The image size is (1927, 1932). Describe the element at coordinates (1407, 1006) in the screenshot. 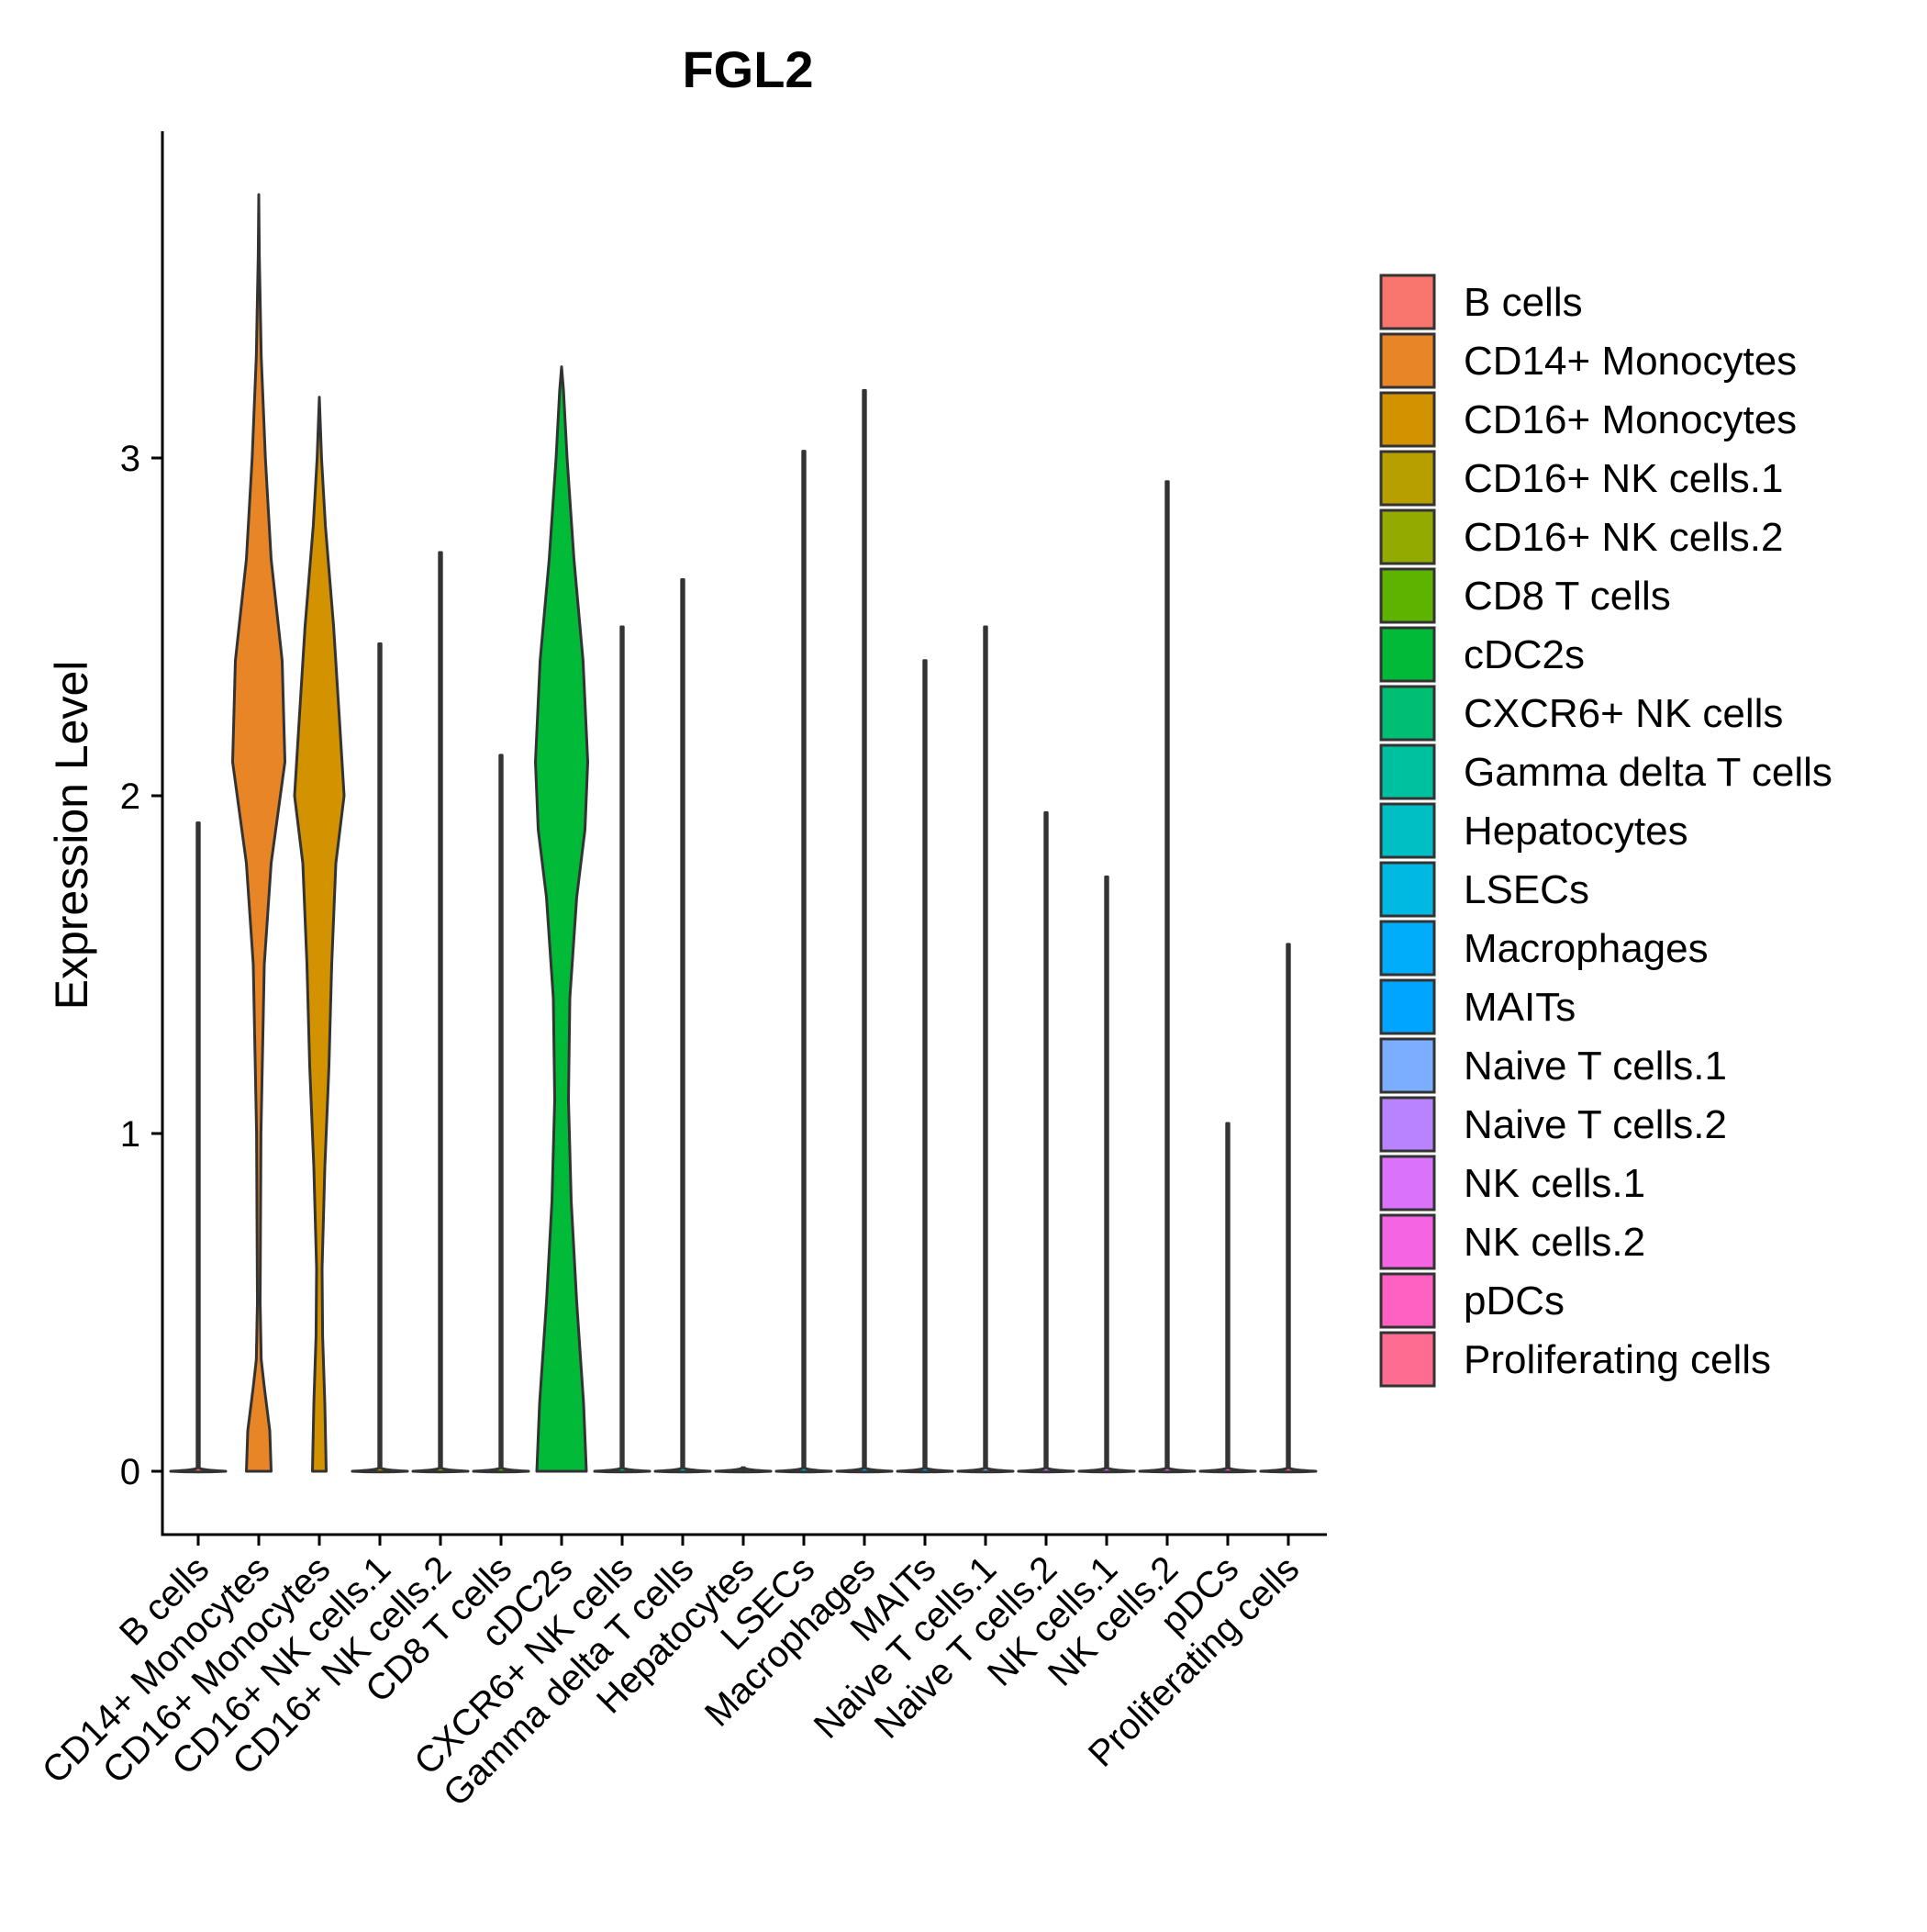

I see `legend-swatch-maits` at that location.